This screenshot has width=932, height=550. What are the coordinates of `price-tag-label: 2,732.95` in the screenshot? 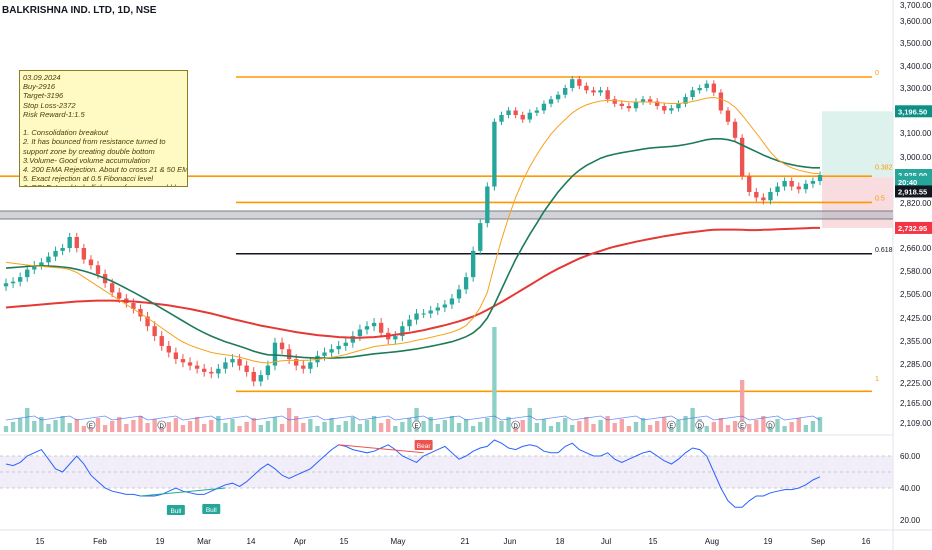 It's located at (912, 228).